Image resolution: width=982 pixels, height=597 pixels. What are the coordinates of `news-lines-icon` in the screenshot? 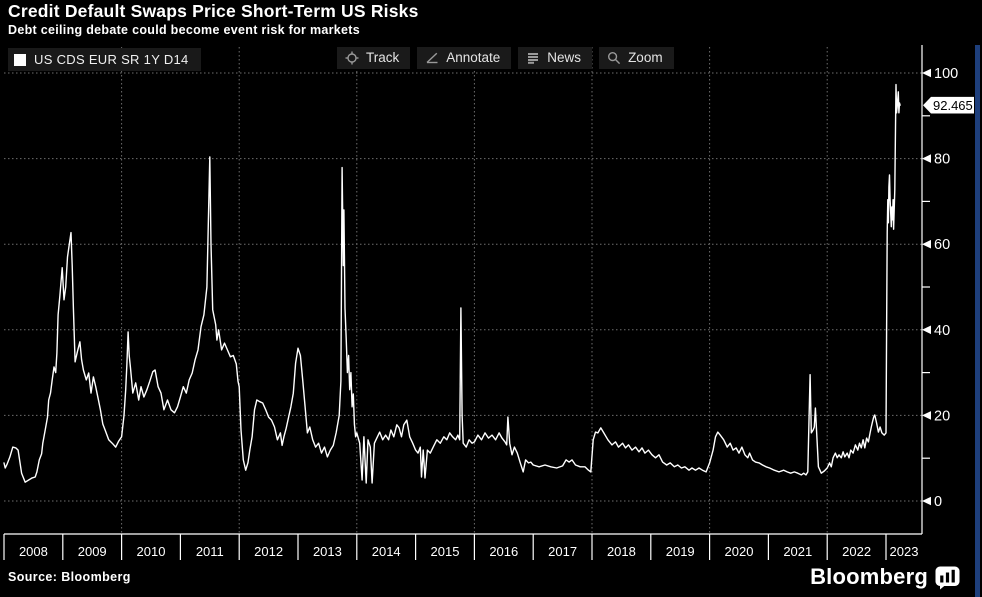 It's located at (533, 58).